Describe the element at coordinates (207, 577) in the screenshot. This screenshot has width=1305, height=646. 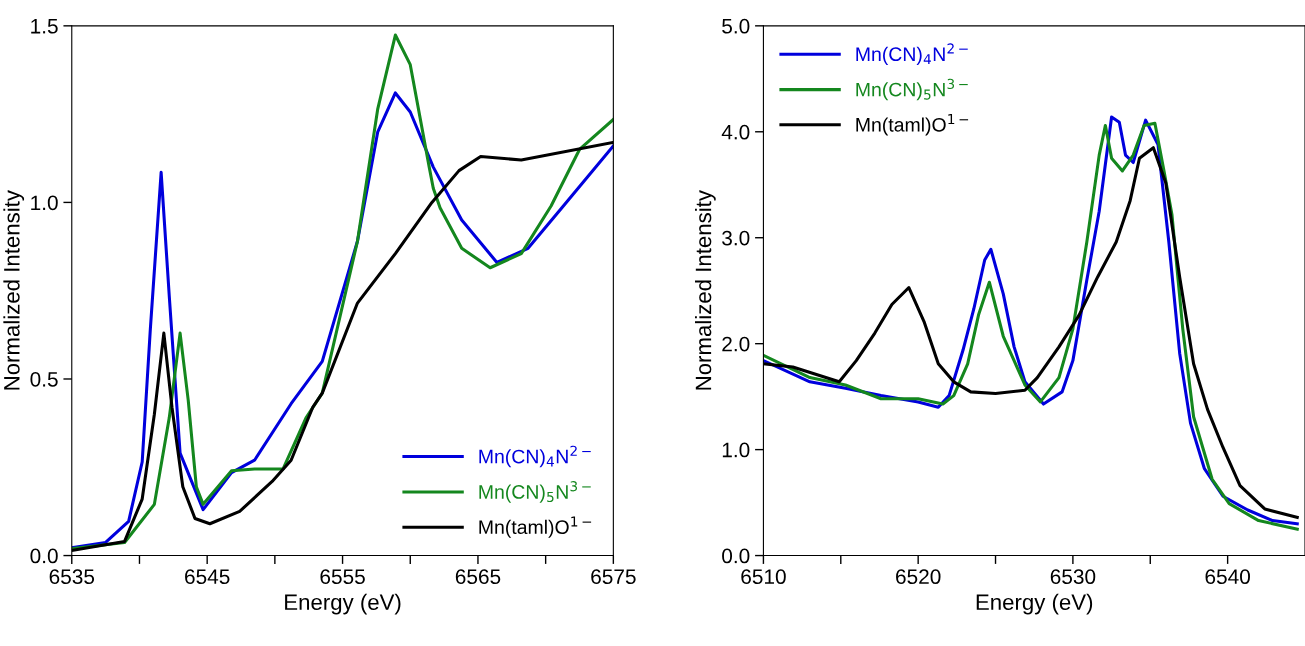
I see `x-tick-label: 6545` at that location.